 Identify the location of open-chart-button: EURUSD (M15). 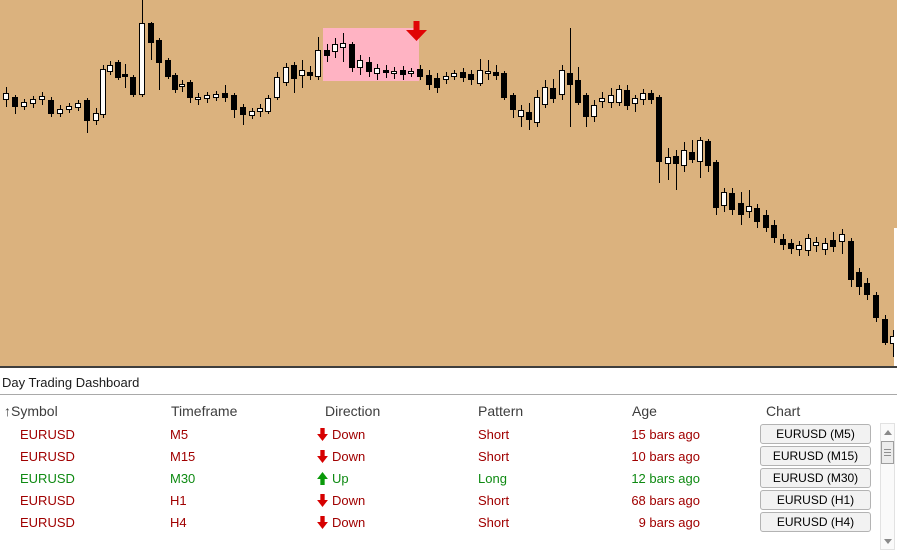
(815, 456).